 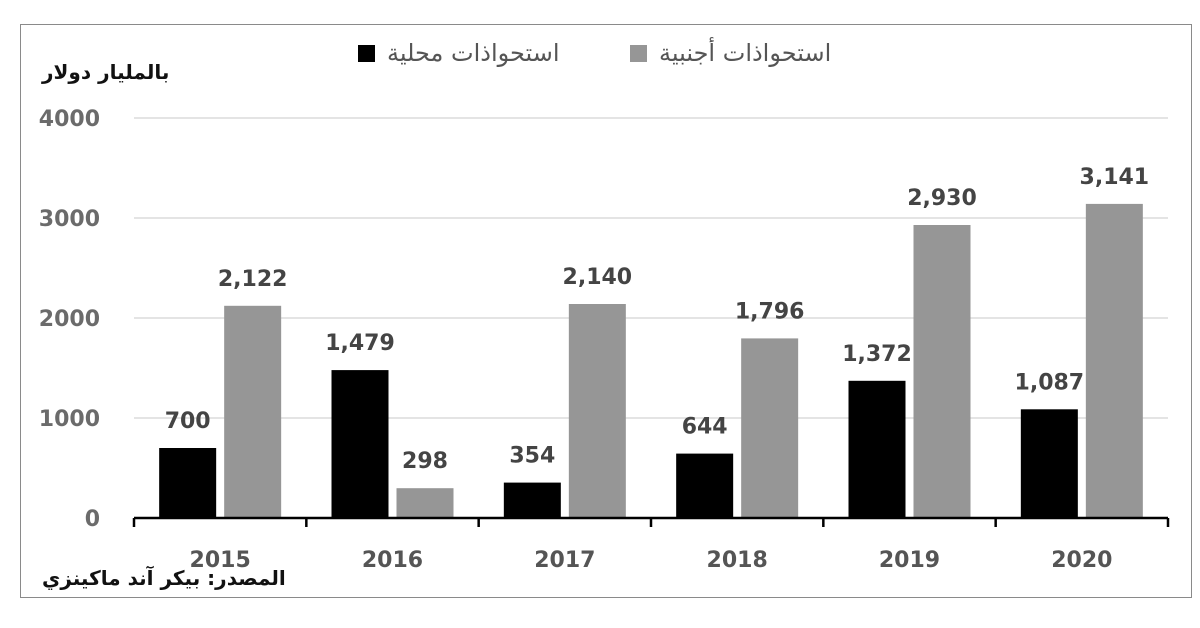 I want to click on legend-label-domestic: استحواذات محلية, so click(x=473, y=53).